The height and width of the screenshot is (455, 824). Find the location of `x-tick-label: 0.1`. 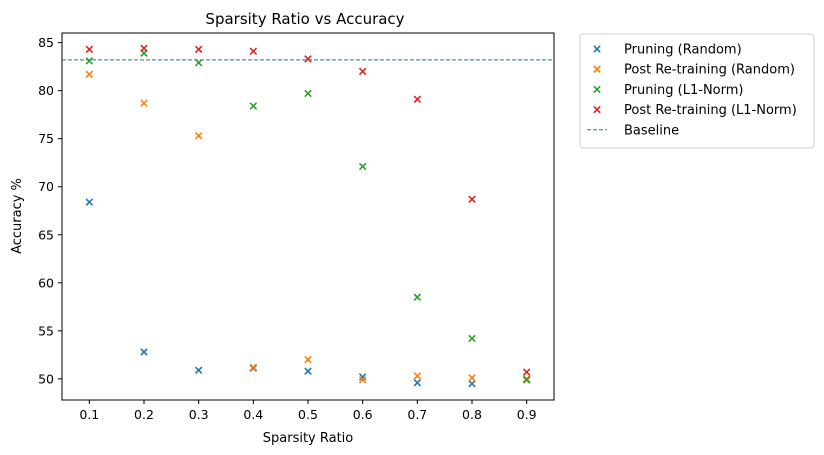

x-tick-label: 0.1 is located at coordinates (89, 414).